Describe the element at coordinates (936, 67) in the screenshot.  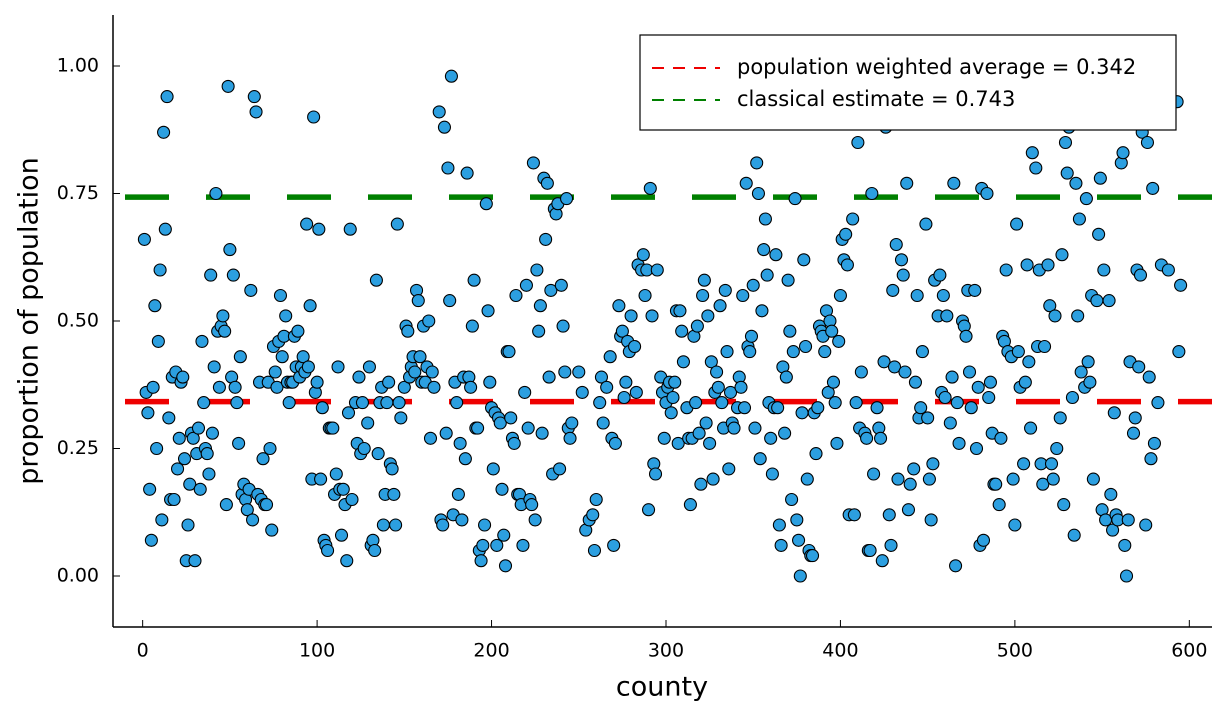
I see `legend-label: population weighted average = 0.342` at that location.